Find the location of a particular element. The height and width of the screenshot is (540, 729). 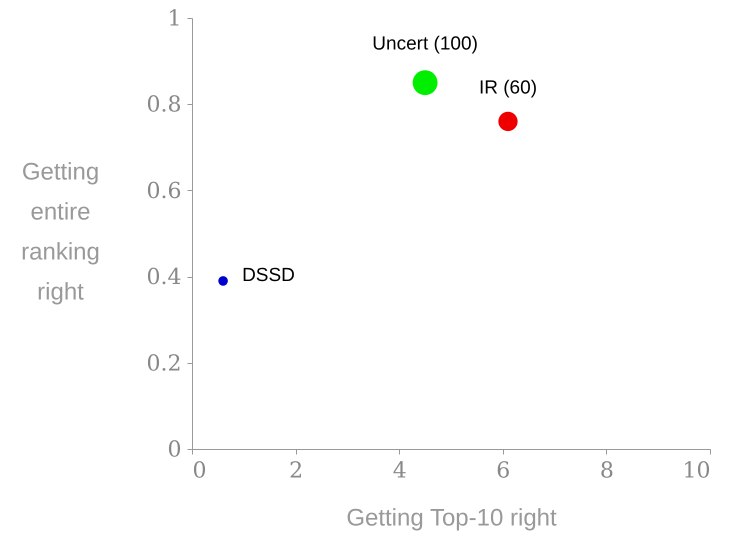

annotation: Uncert (100) is located at coordinates (425, 44).